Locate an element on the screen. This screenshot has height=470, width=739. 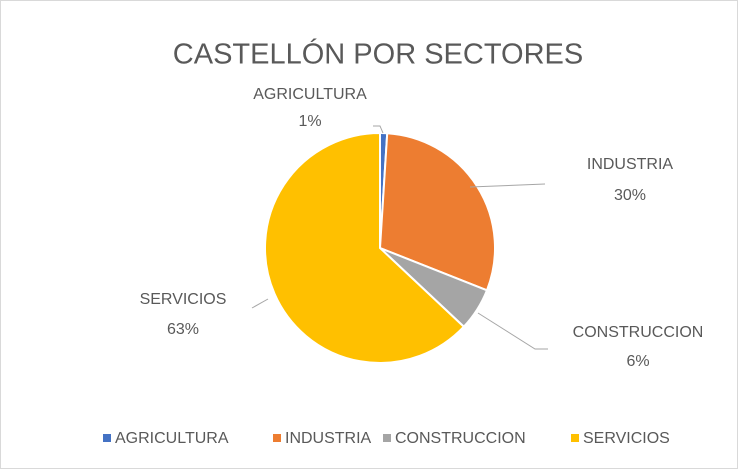
data-label-value: 30% is located at coordinates (630, 195).